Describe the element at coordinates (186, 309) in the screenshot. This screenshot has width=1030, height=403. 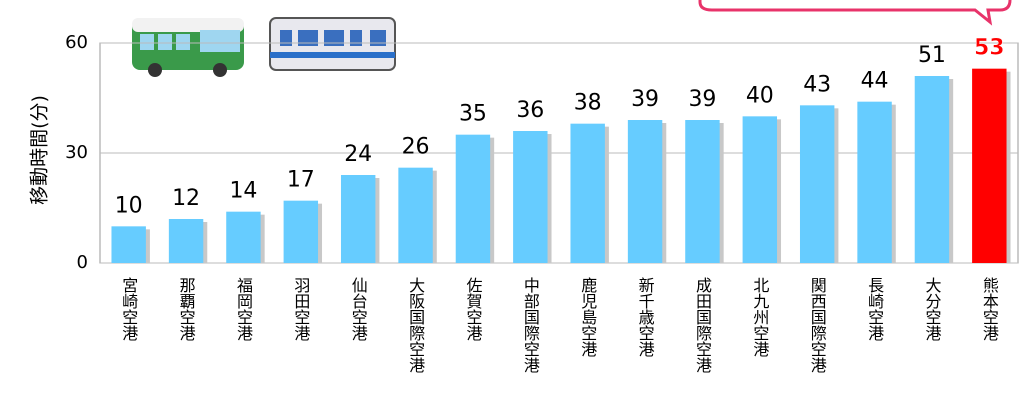
I see `x-tick-label: 那覇空港` at that location.